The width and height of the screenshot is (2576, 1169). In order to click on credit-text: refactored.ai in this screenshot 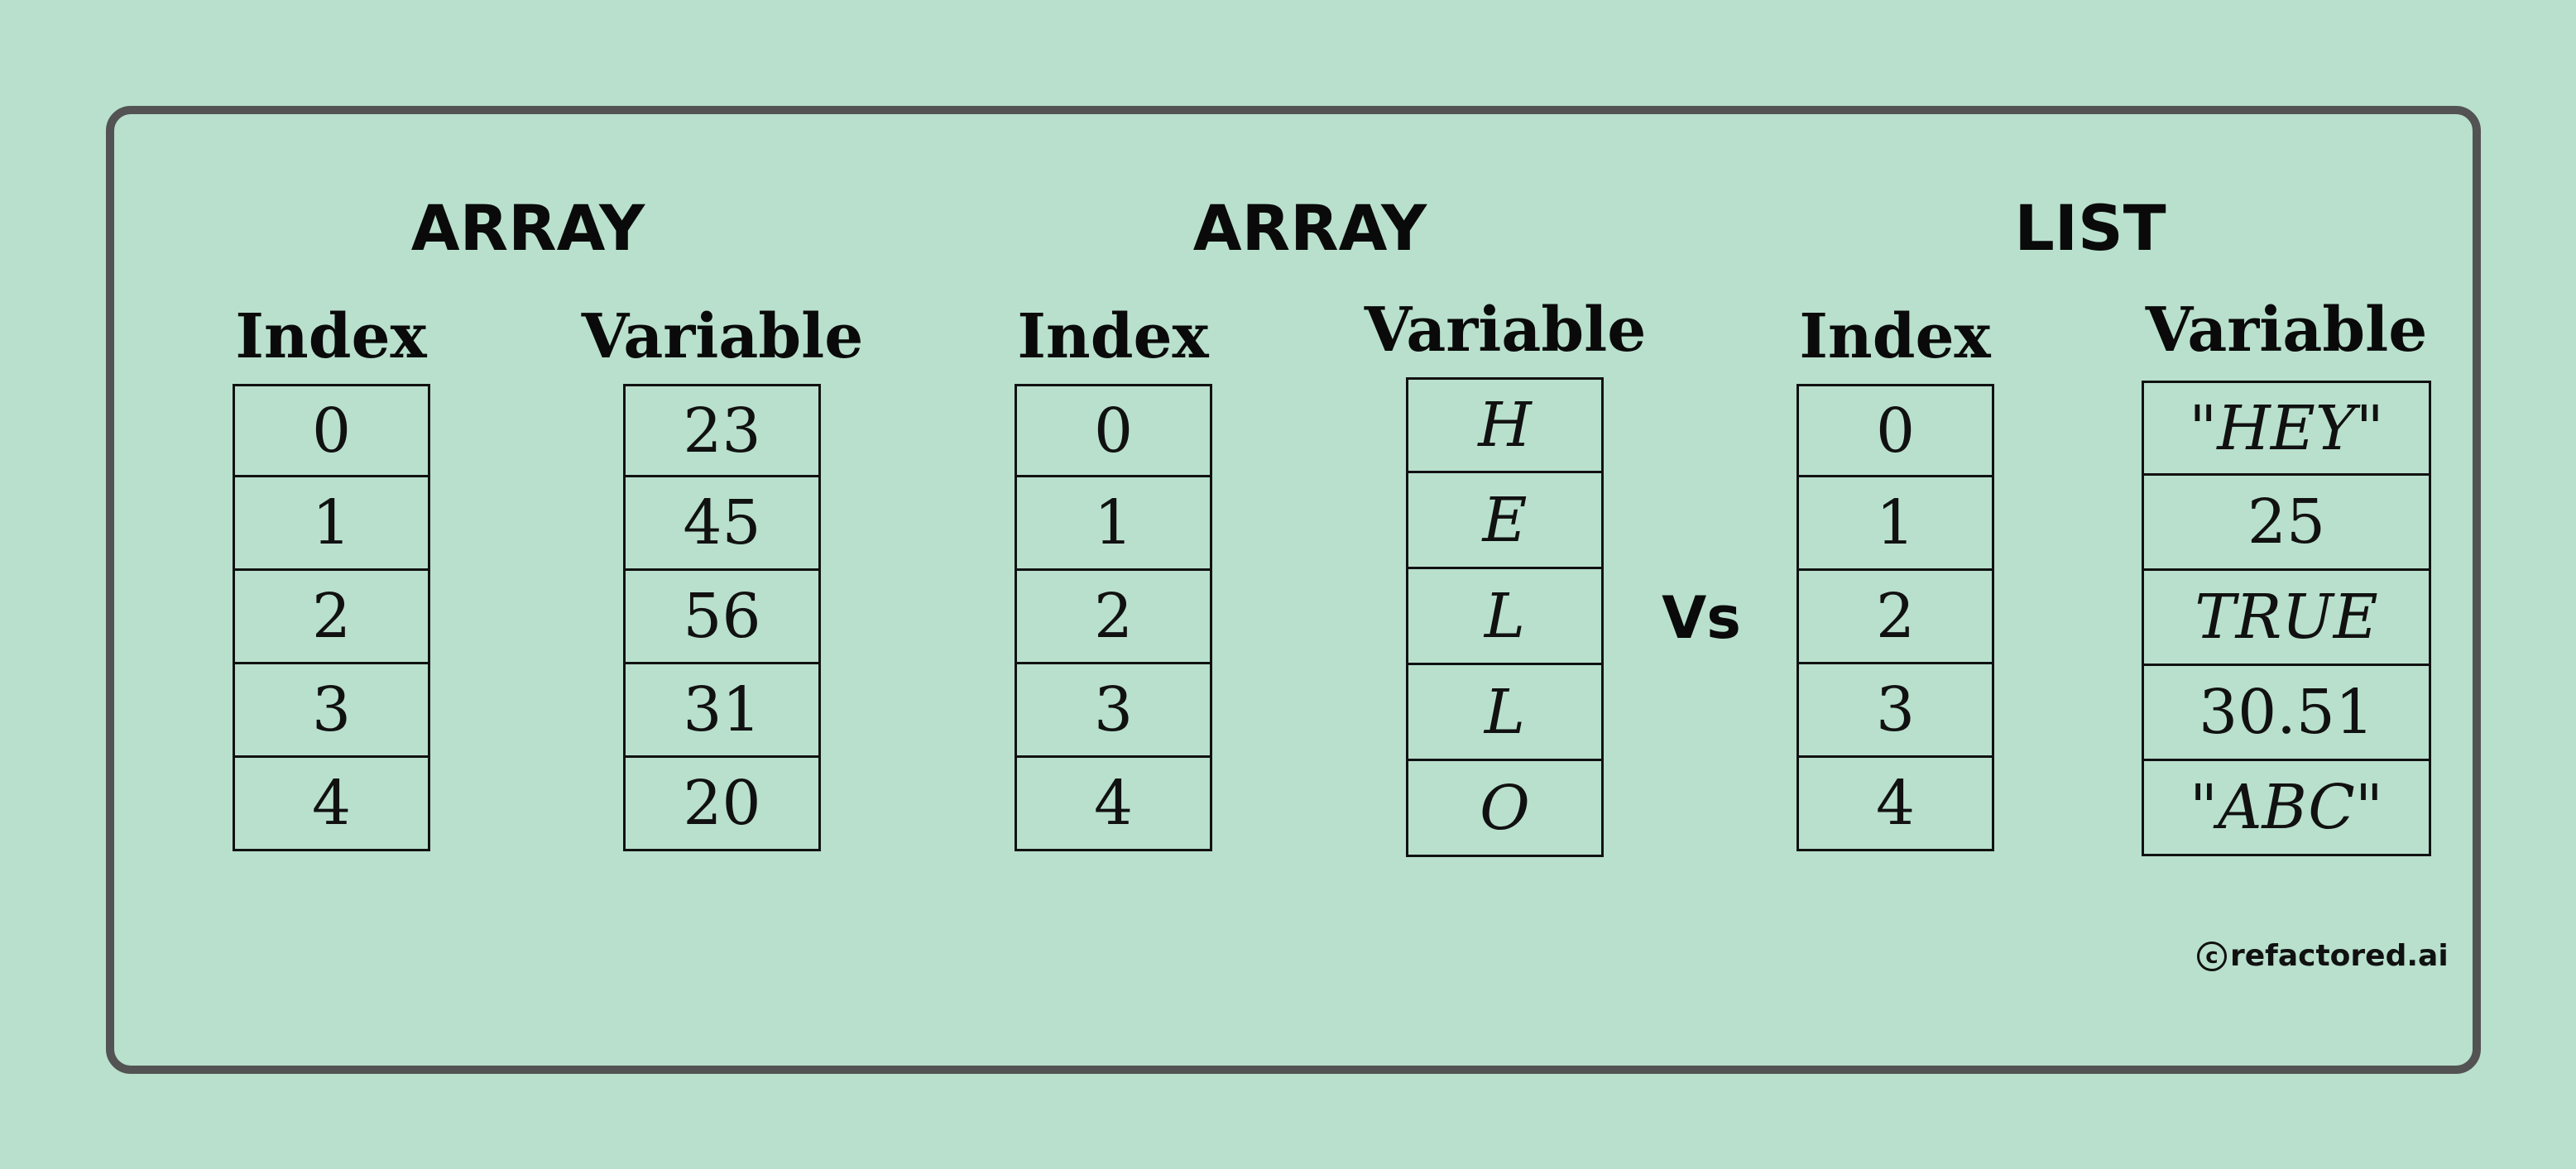, I will do `click(2339, 956)`.